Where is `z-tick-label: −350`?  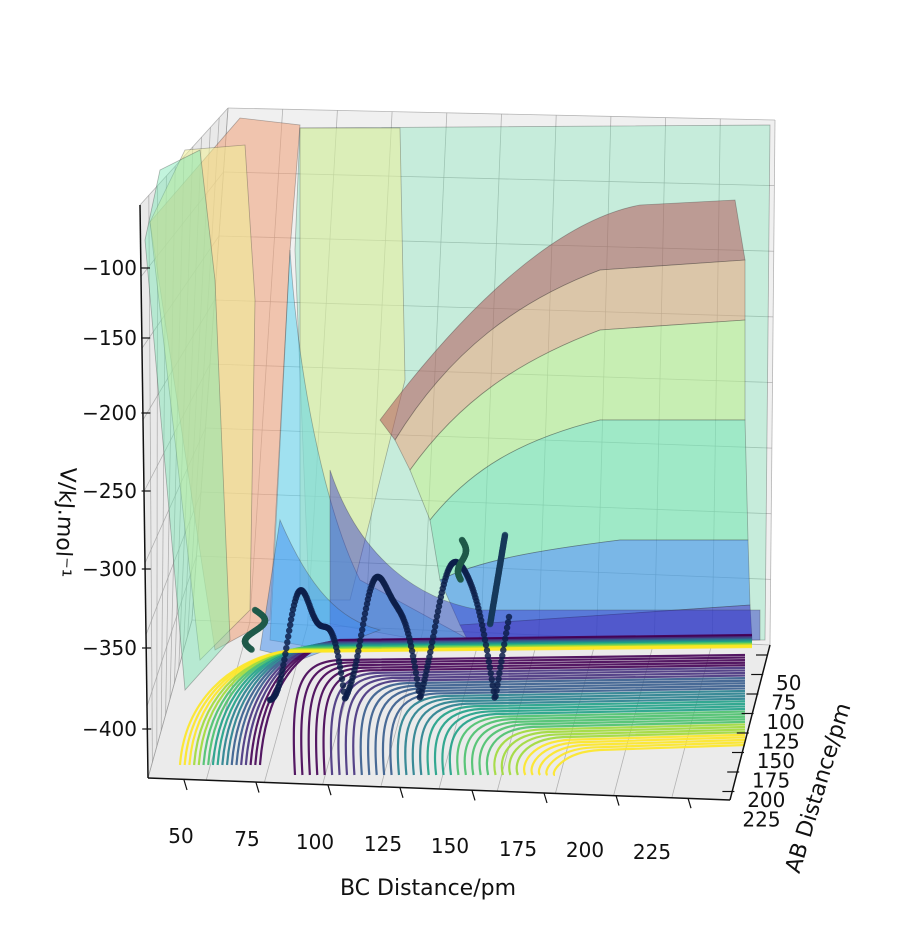 z-tick-label: −350 is located at coordinates (109, 648).